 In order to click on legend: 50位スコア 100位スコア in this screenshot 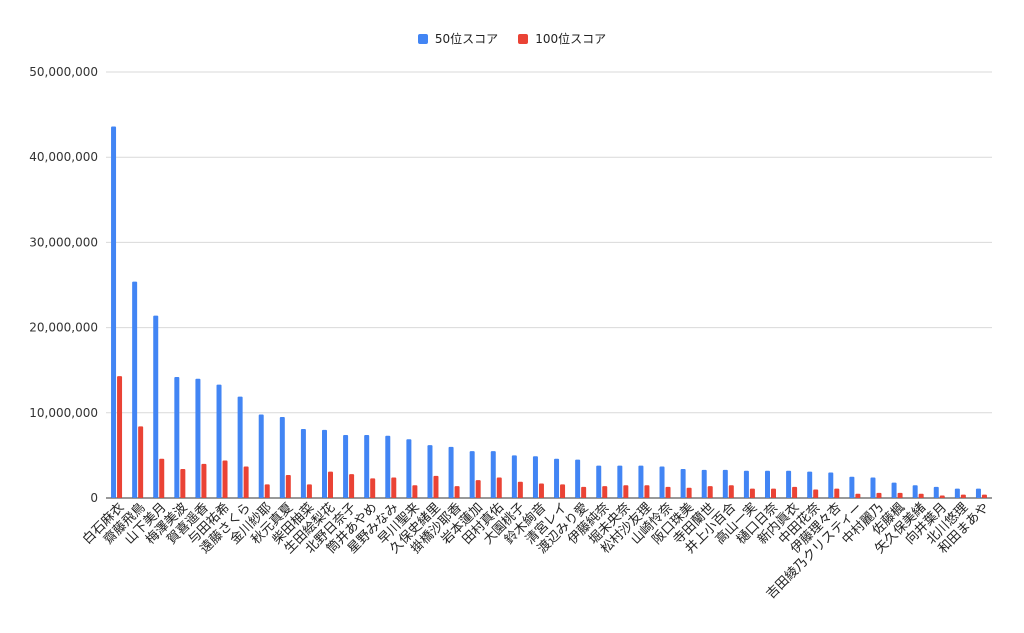, I will do `click(512, 38)`.